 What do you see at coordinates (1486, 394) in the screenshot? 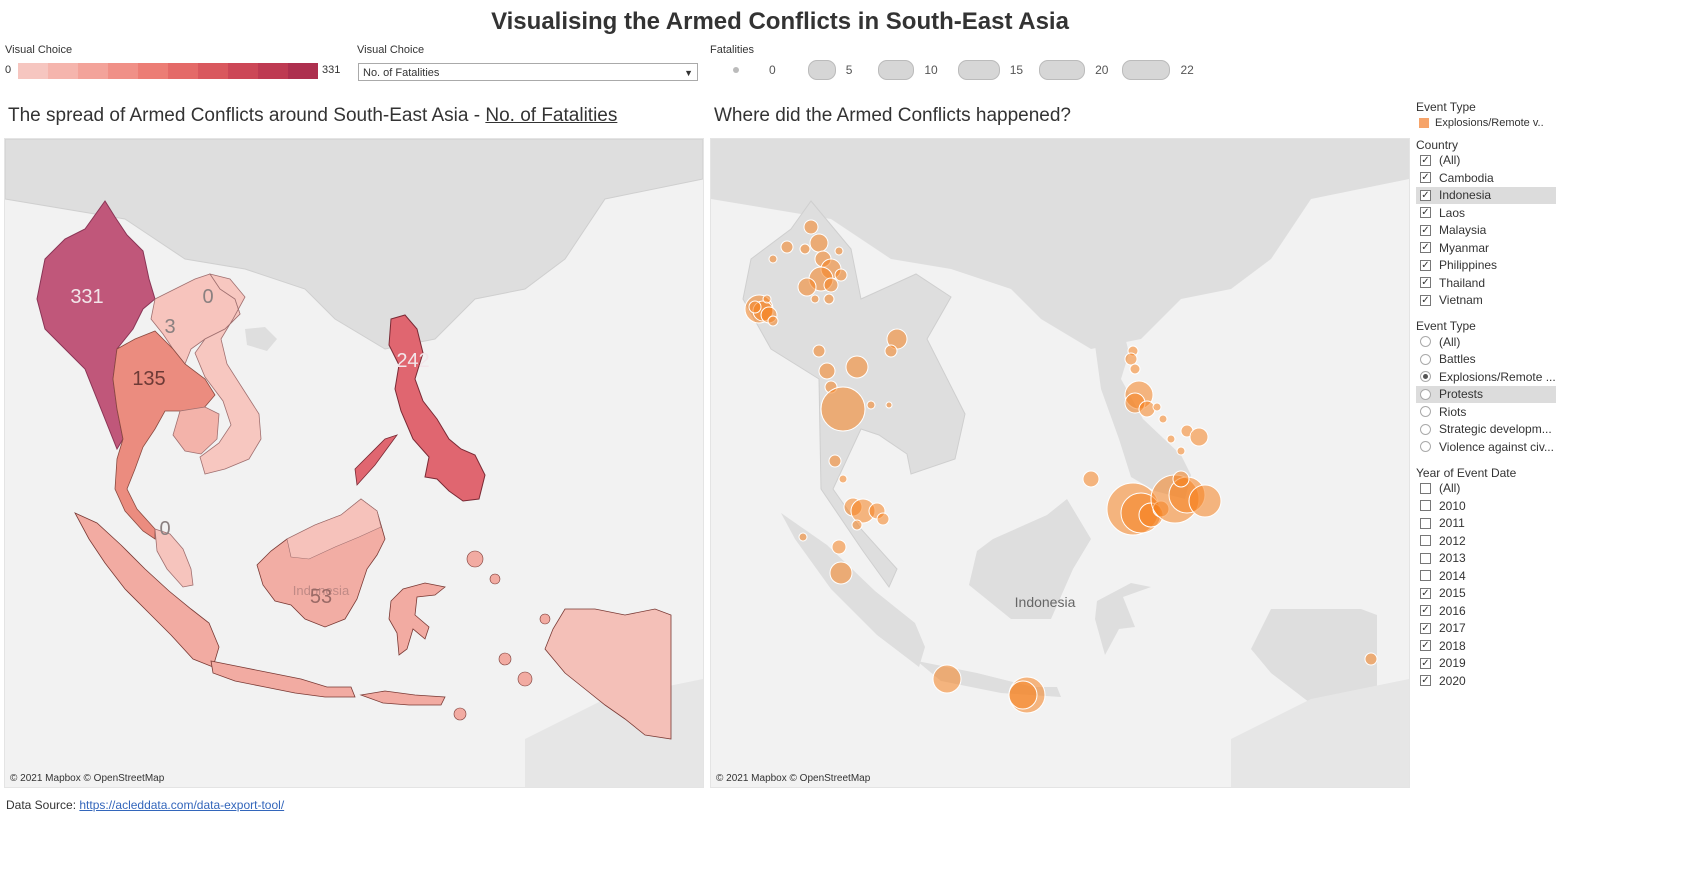
I see `event-type-option: Protests` at bounding box center [1486, 394].